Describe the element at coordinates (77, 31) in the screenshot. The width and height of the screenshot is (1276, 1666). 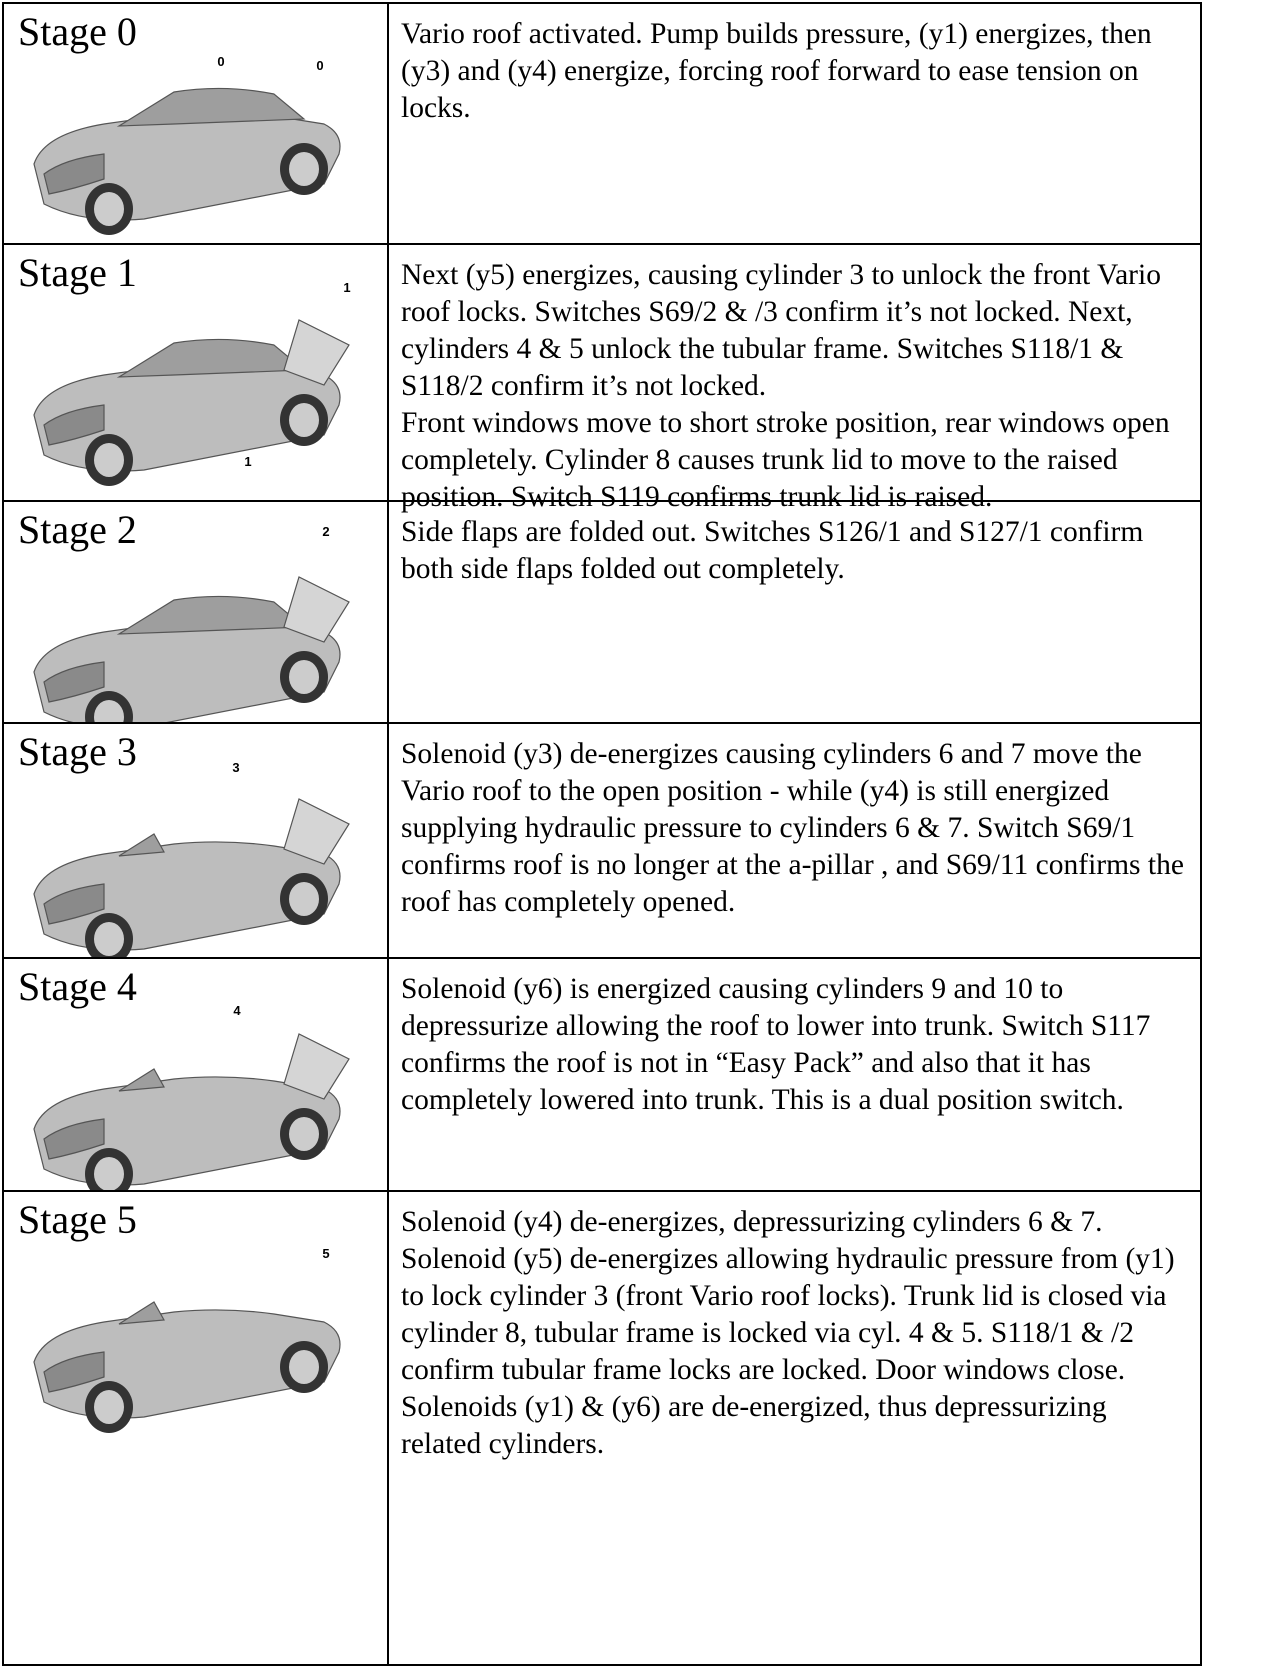
I see `stage-title: Stage 0` at that location.